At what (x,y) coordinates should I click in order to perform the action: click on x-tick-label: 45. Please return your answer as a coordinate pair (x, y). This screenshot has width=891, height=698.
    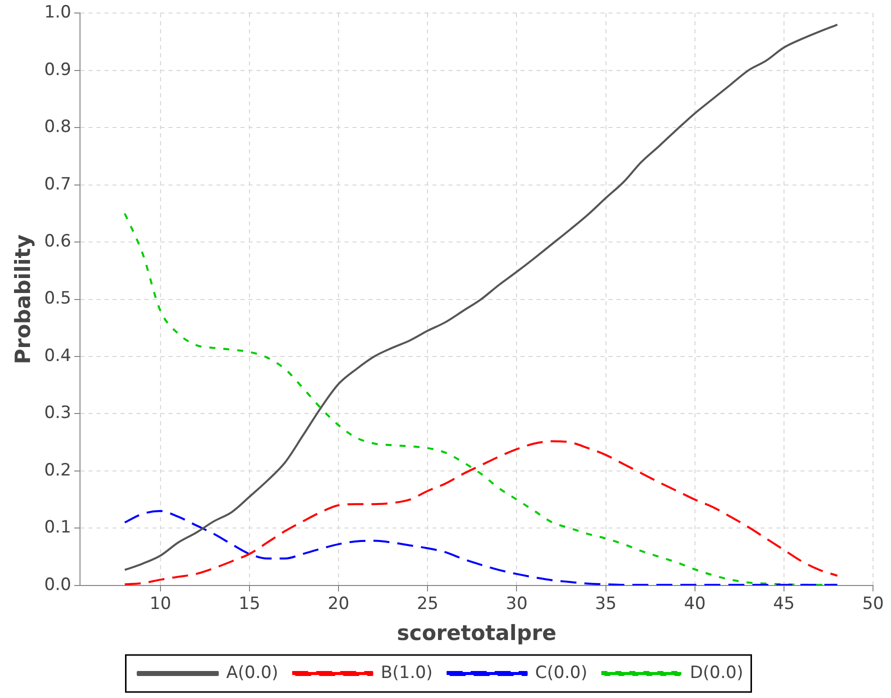
    Looking at the image, I should click on (784, 604).